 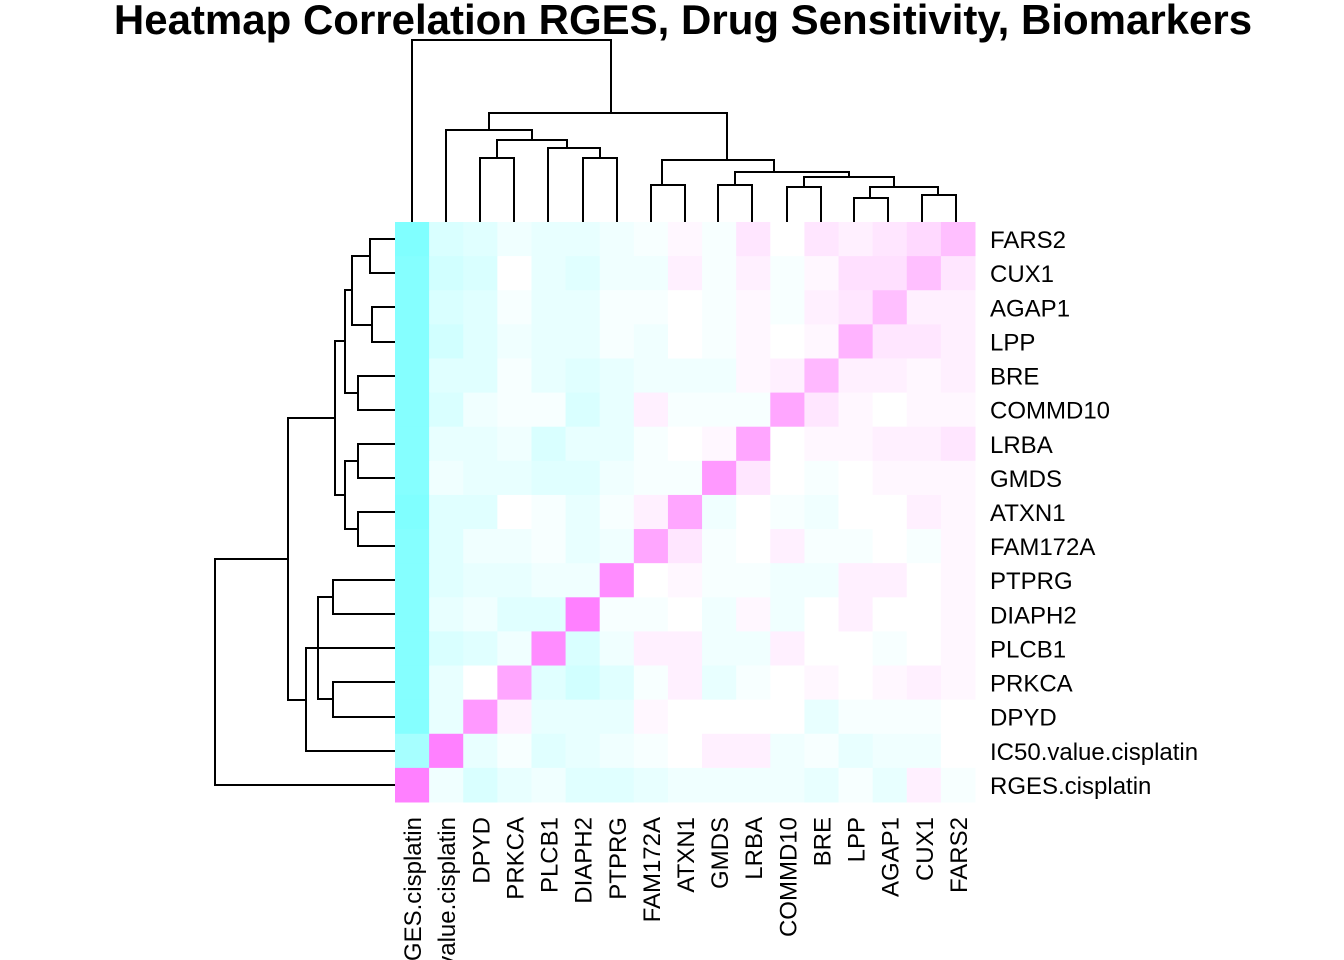 I want to click on column-label: AGAP1, so click(x=891, y=857).